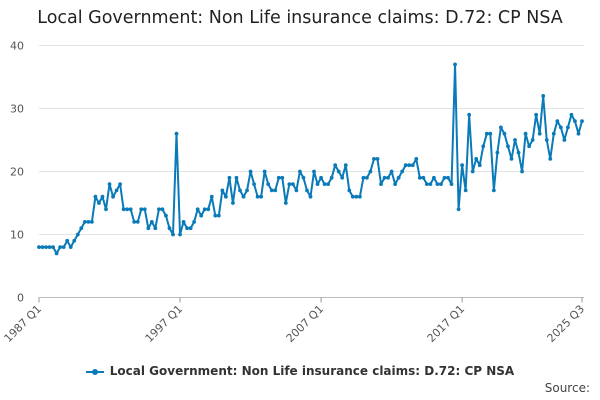  I want to click on y-tick-label: 0, so click(20, 298).